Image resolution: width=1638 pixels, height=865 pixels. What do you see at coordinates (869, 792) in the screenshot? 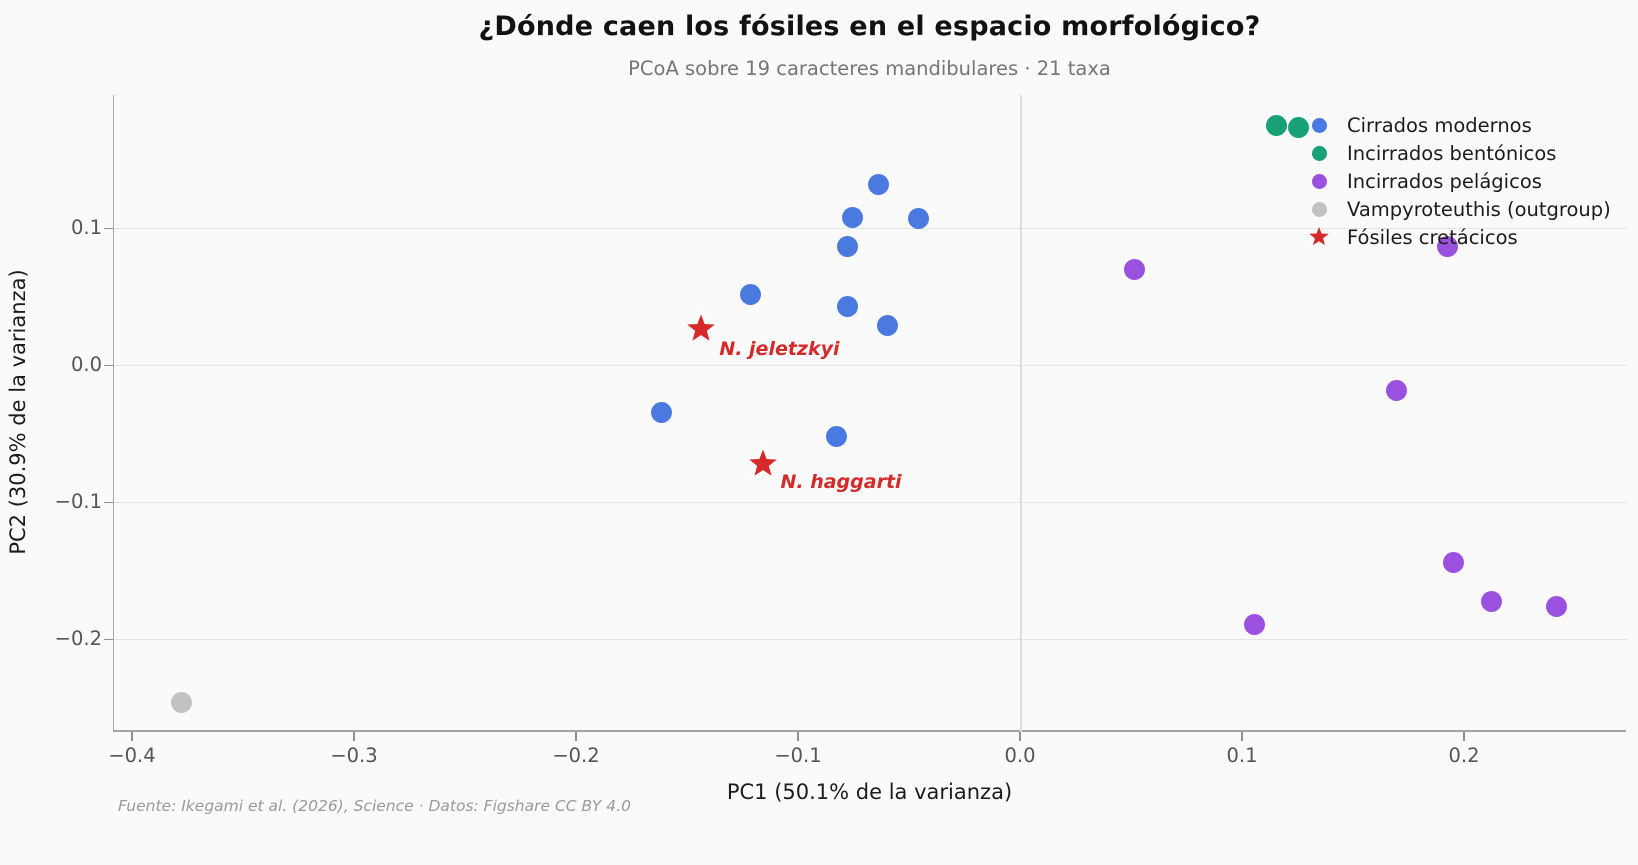
I see `x-axis-label: PC1 (50.1% de la varianza)` at bounding box center [869, 792].